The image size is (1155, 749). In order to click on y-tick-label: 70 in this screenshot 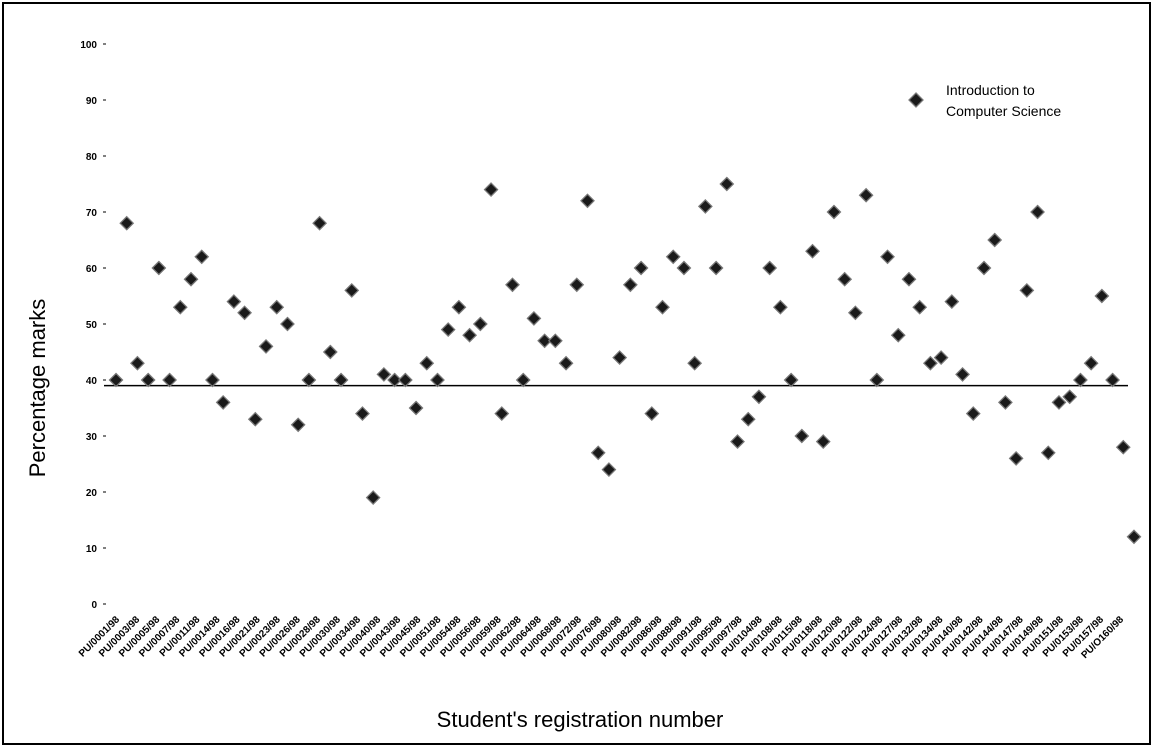, I will do `click(92, 213)`.